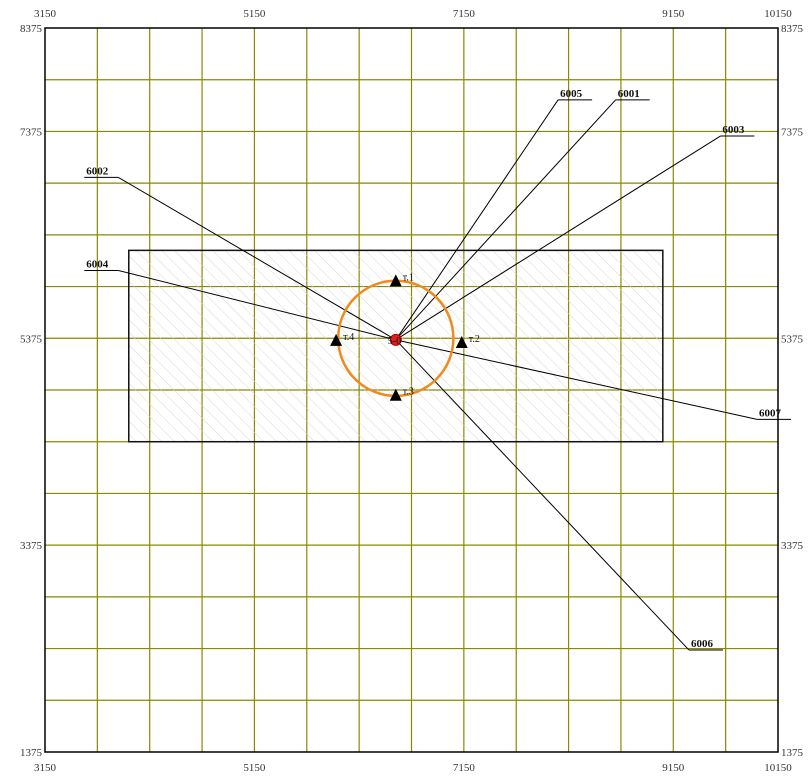  What do you see at coordinates (97, 264) in the screenshot?
I see `source-label-6004: 6004` at bounding box center [97, 264].